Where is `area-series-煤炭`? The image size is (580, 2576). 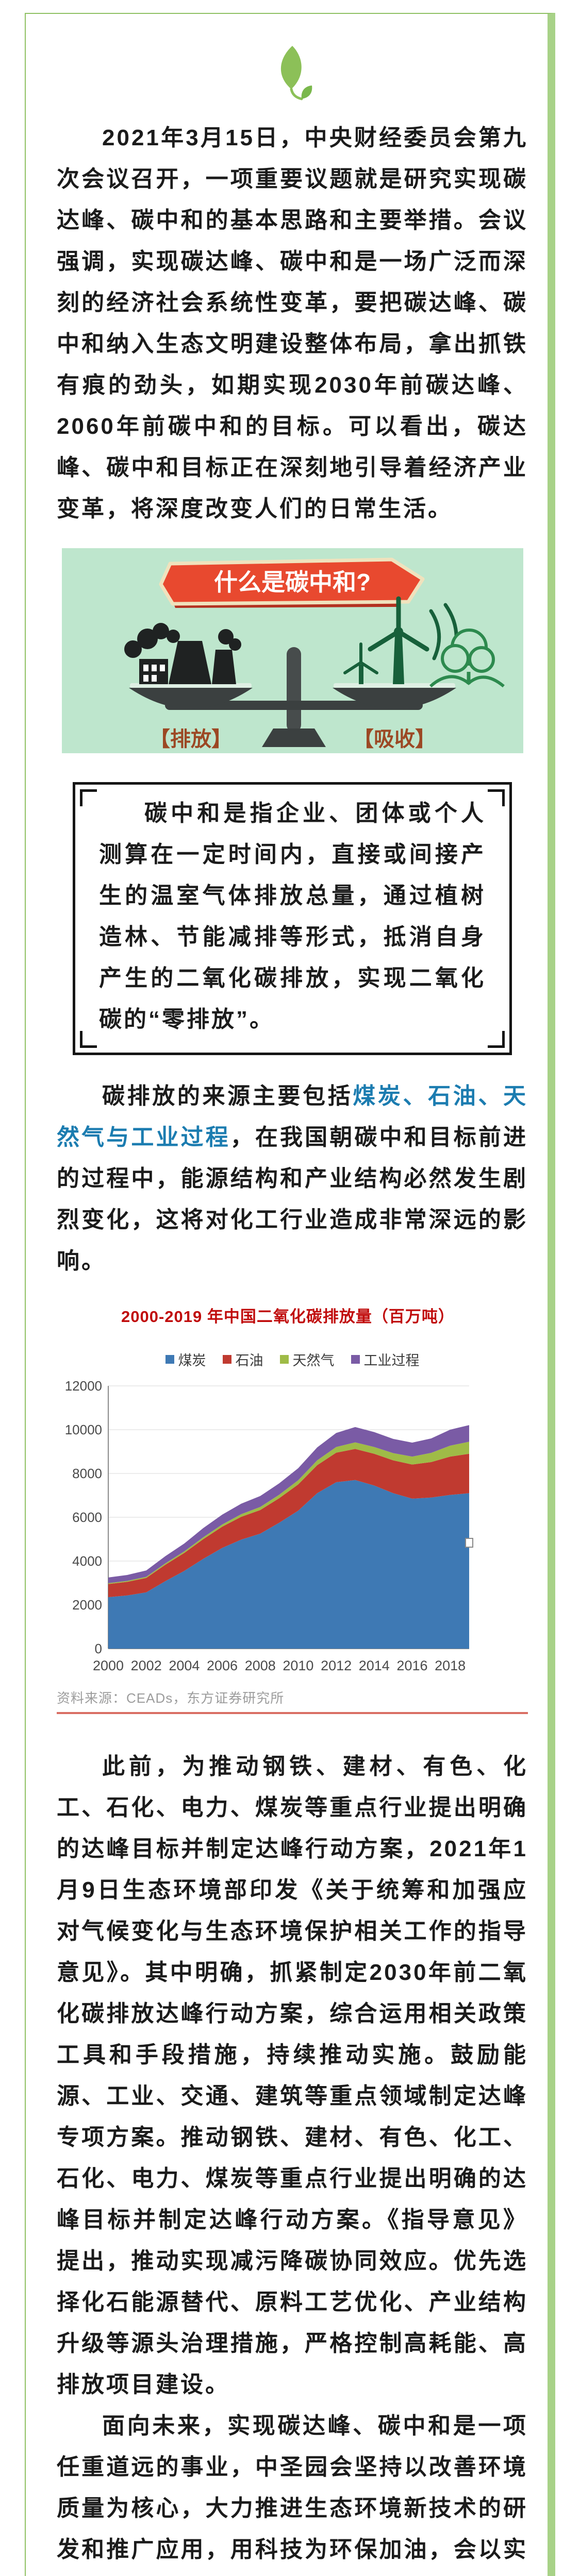
area-series-煤炭 is located at coordinates (288, 1564).